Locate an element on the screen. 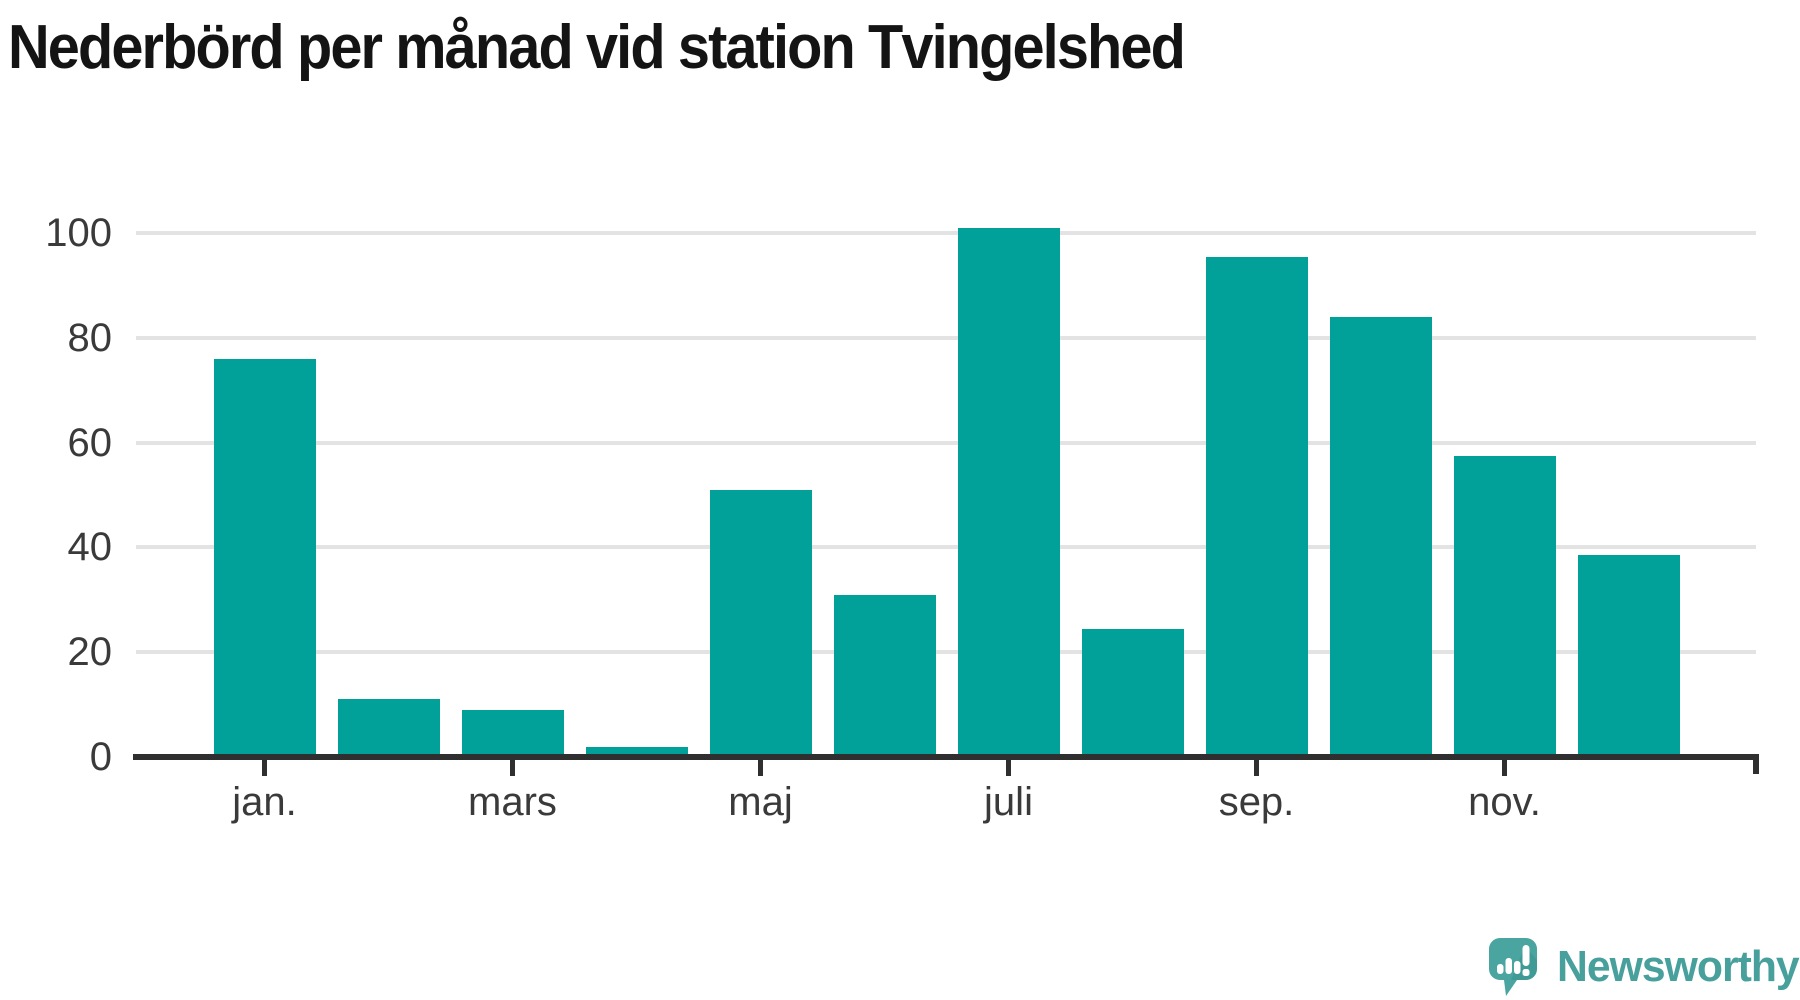 The height and width of the screenshot is (1000, 1800). x-tick-label: juli is located at coordinates (1008, 802).